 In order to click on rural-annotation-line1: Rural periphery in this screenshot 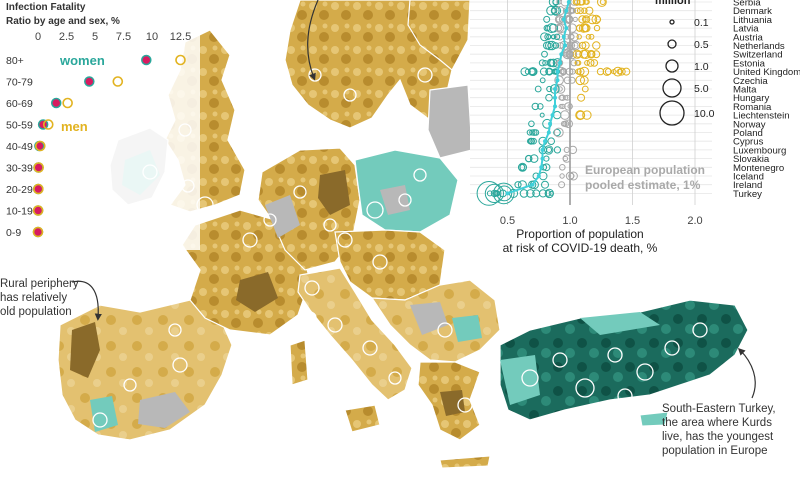, I will do `click(39, 284)`.